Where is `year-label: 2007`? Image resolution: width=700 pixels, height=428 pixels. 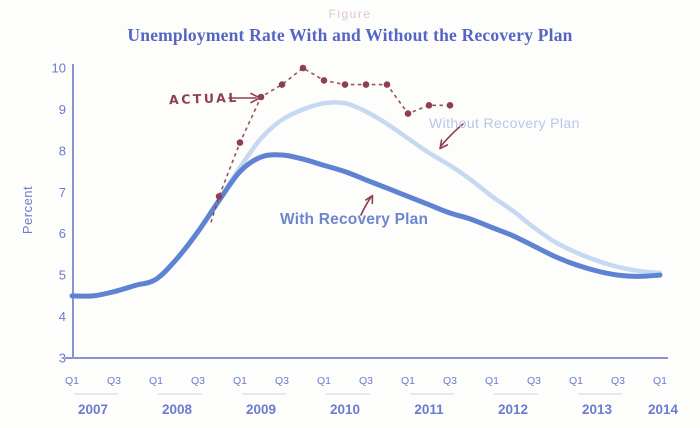 year-label: 2007 is located at coordinates (93, 409).